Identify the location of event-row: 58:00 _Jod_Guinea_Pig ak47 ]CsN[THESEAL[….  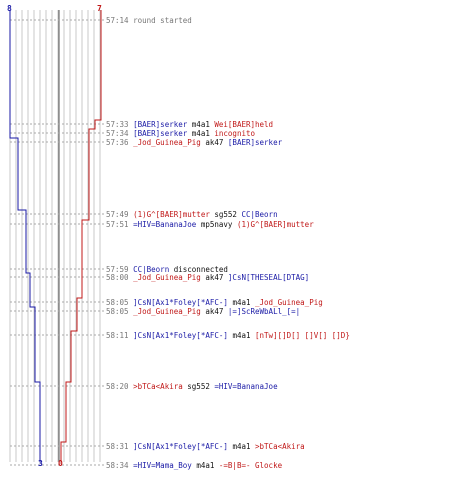
(207, 277).